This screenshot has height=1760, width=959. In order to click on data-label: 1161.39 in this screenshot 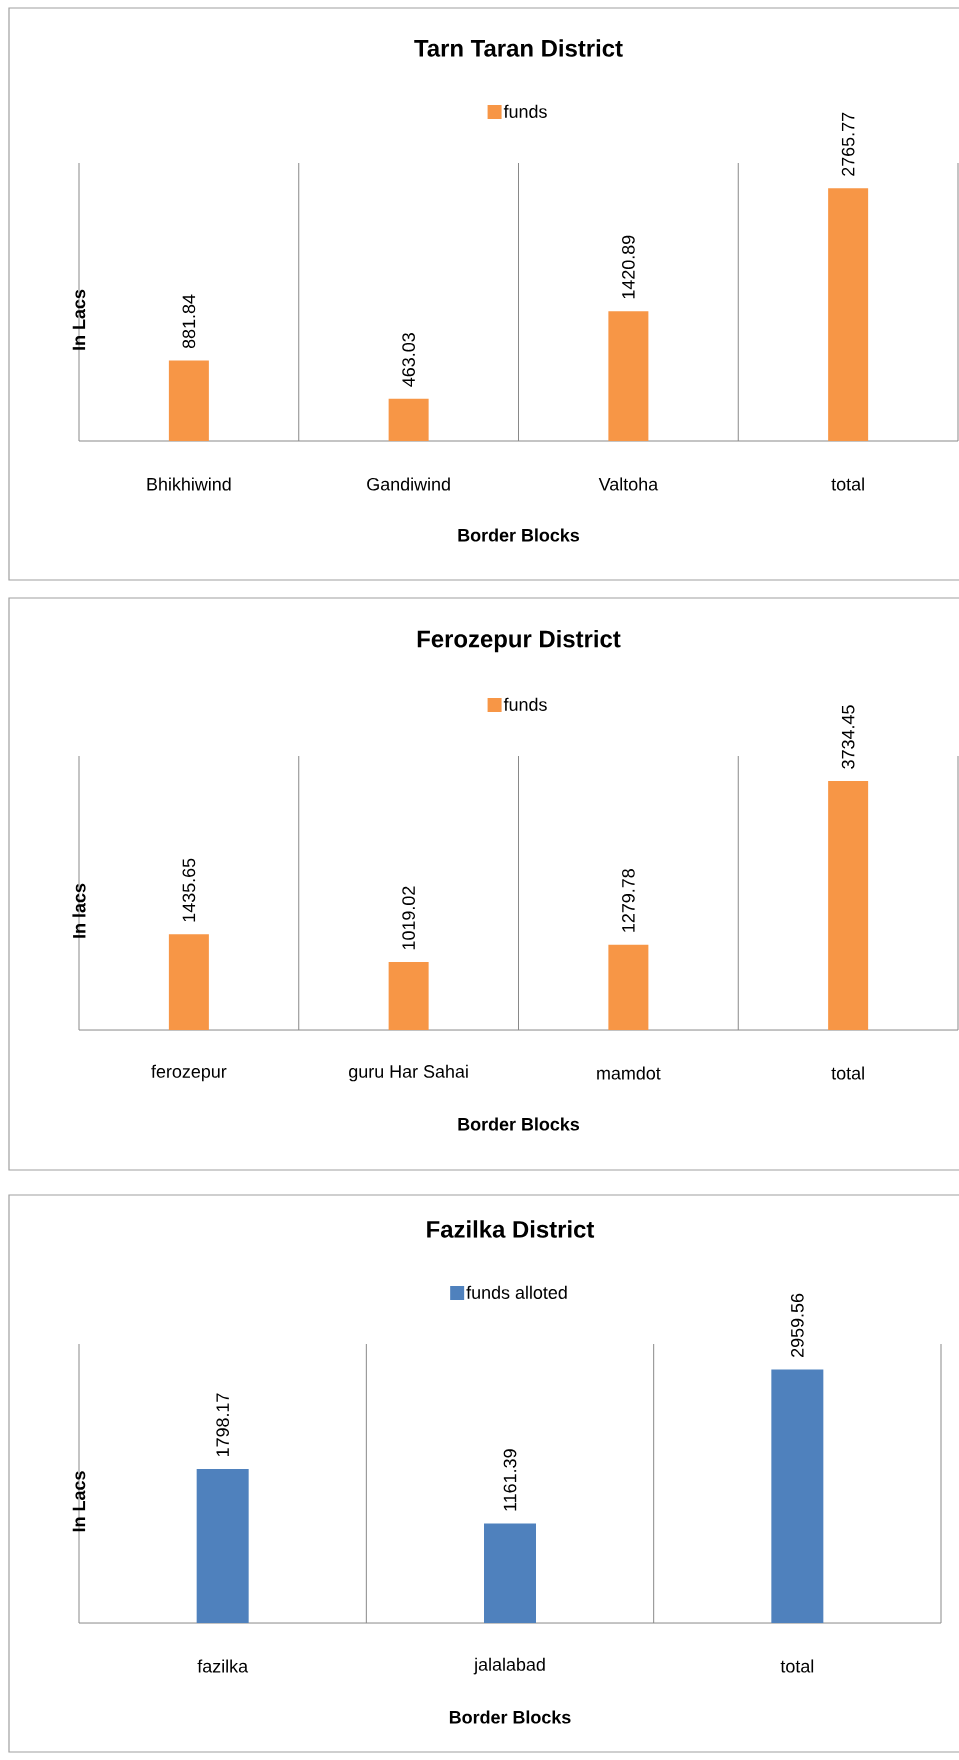, I will do `click(510, 1480)`.